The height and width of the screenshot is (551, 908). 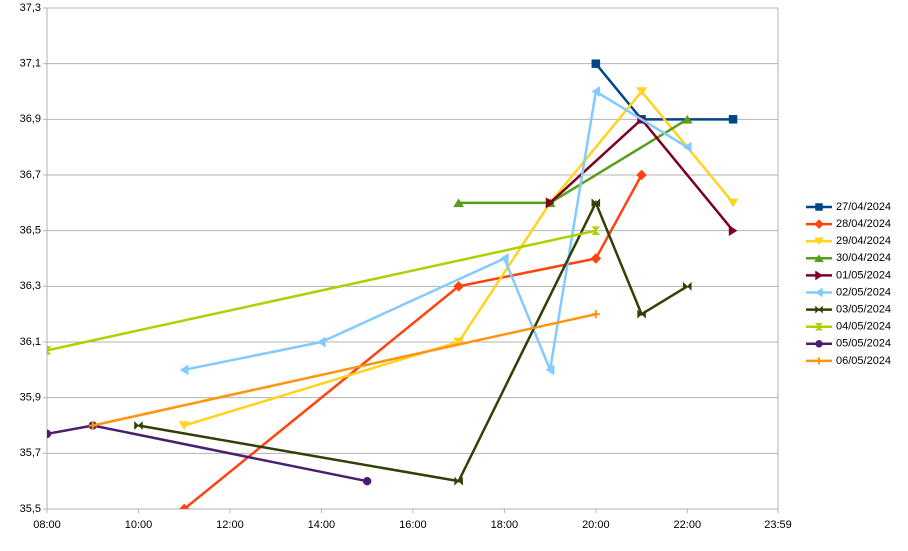 I want to click on y-tick-label: 35,7, so click(x=30, y=453).